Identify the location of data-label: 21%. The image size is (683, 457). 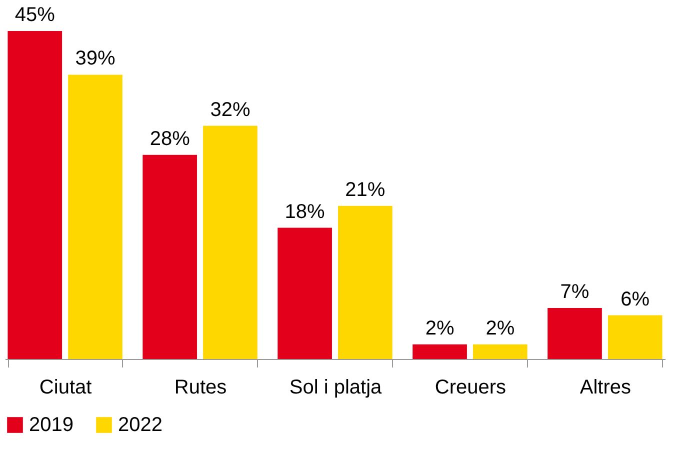
(365, 189).